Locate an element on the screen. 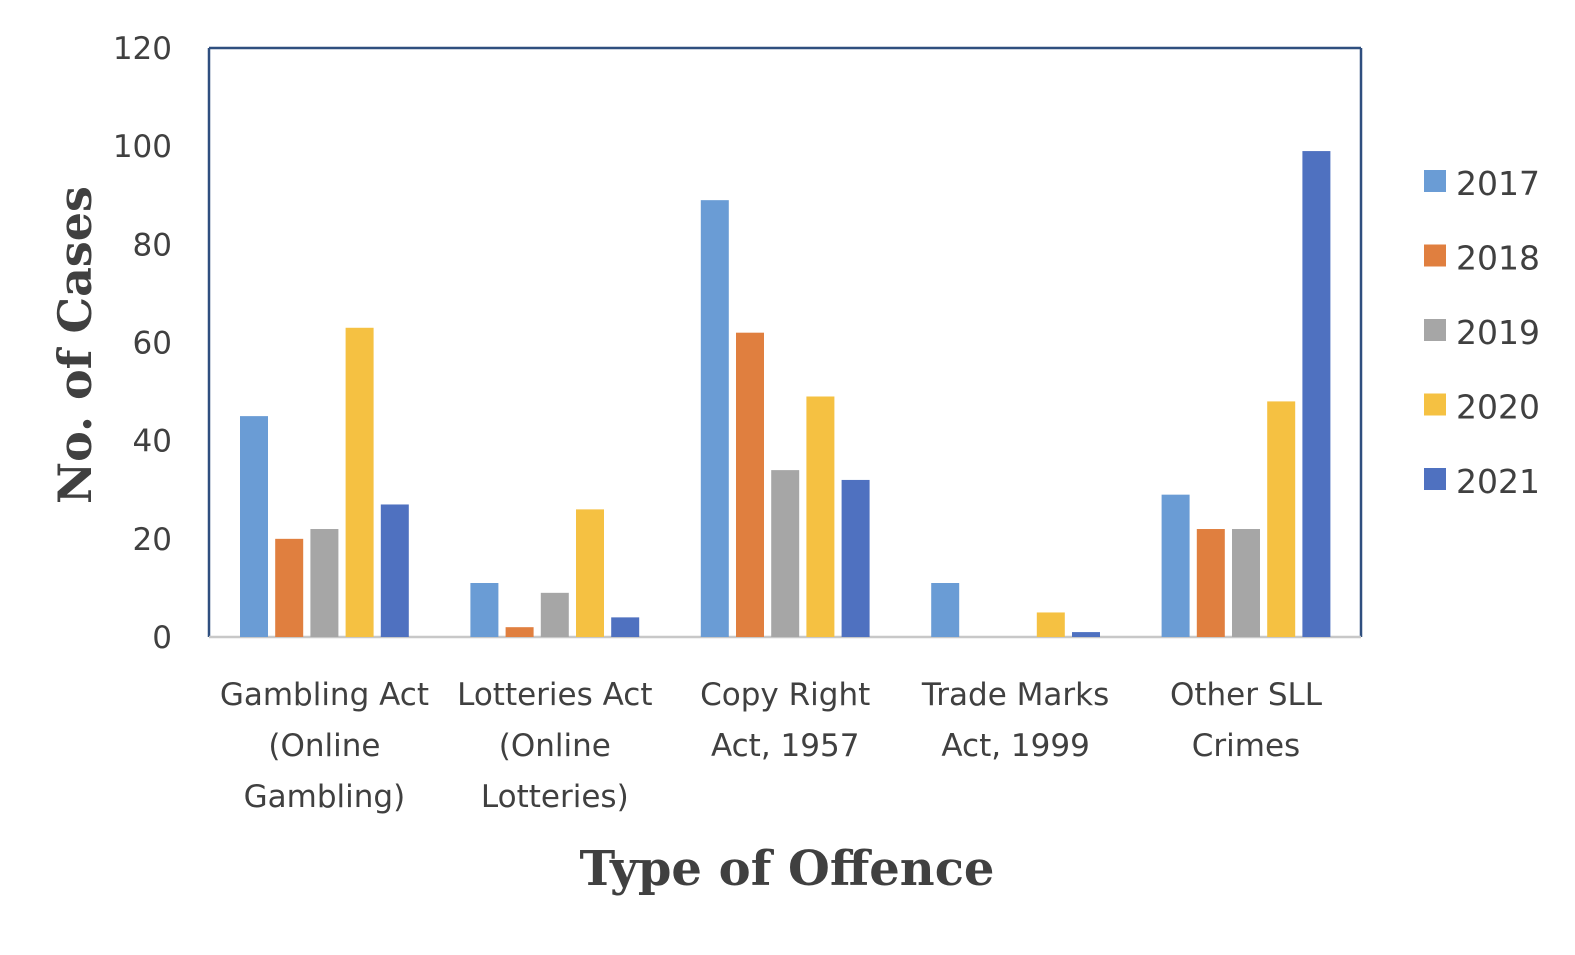 This screenshot has height=955, width=1575. x-axis-title: Type of Offence is located at coordinates (787, 869).